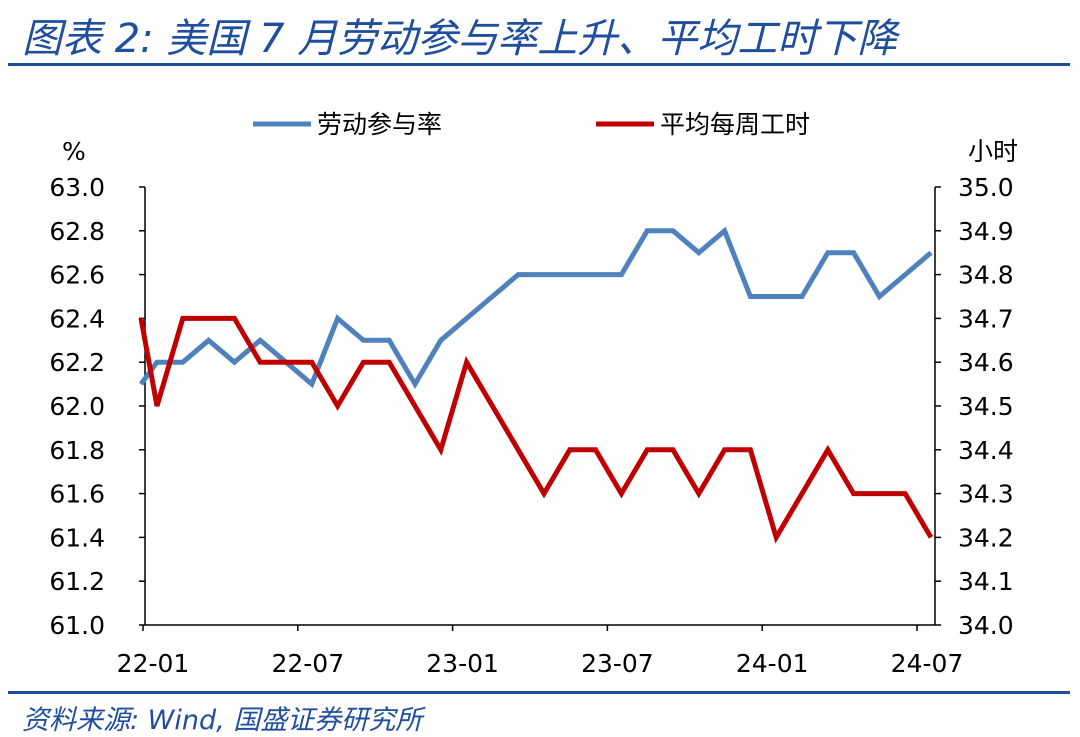  I want to click on left-tick-label: 62.2, so click(77, 362).